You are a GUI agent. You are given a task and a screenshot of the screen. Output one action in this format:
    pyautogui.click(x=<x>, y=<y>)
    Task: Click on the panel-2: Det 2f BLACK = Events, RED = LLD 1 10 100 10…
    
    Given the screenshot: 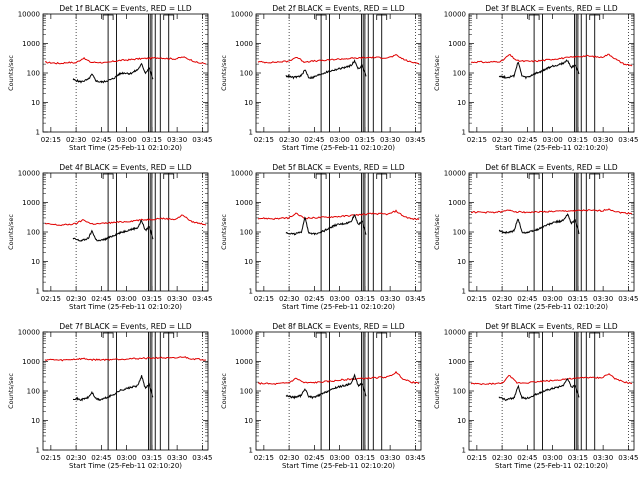 What is the action you would take?
    pyautogui.click(x=322, y=78)
    